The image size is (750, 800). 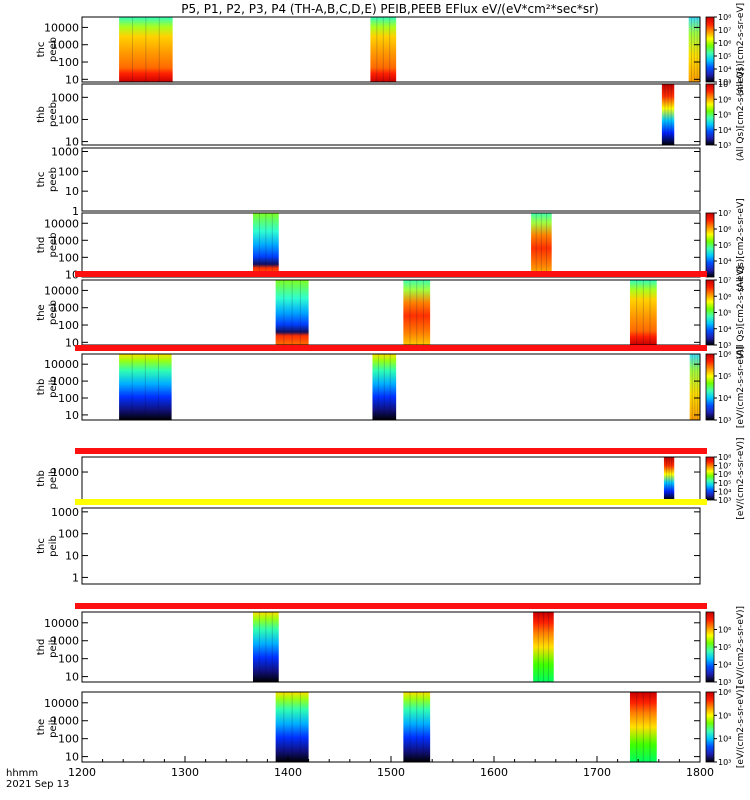 What do you see at coordinates (725, 245) in the screenshot?
I see `colorbar: 10⁴ 10⁵ 10⁶ 10⁷ (All Qs)[cm2-s-sr-eV]` at bounding box center [725, 245].